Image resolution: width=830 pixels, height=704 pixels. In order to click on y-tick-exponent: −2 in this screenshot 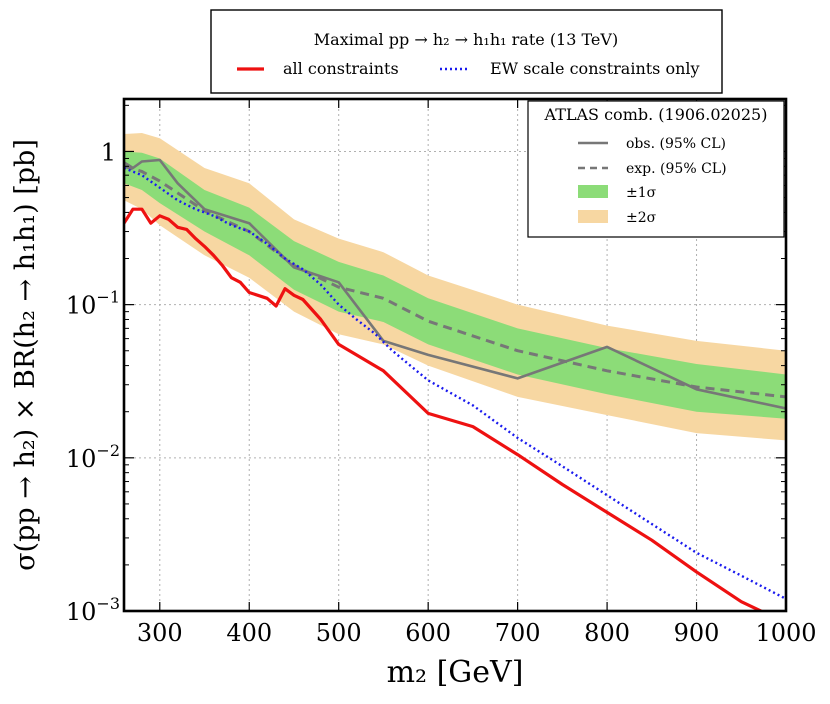, I will do `click(108, 450)`.